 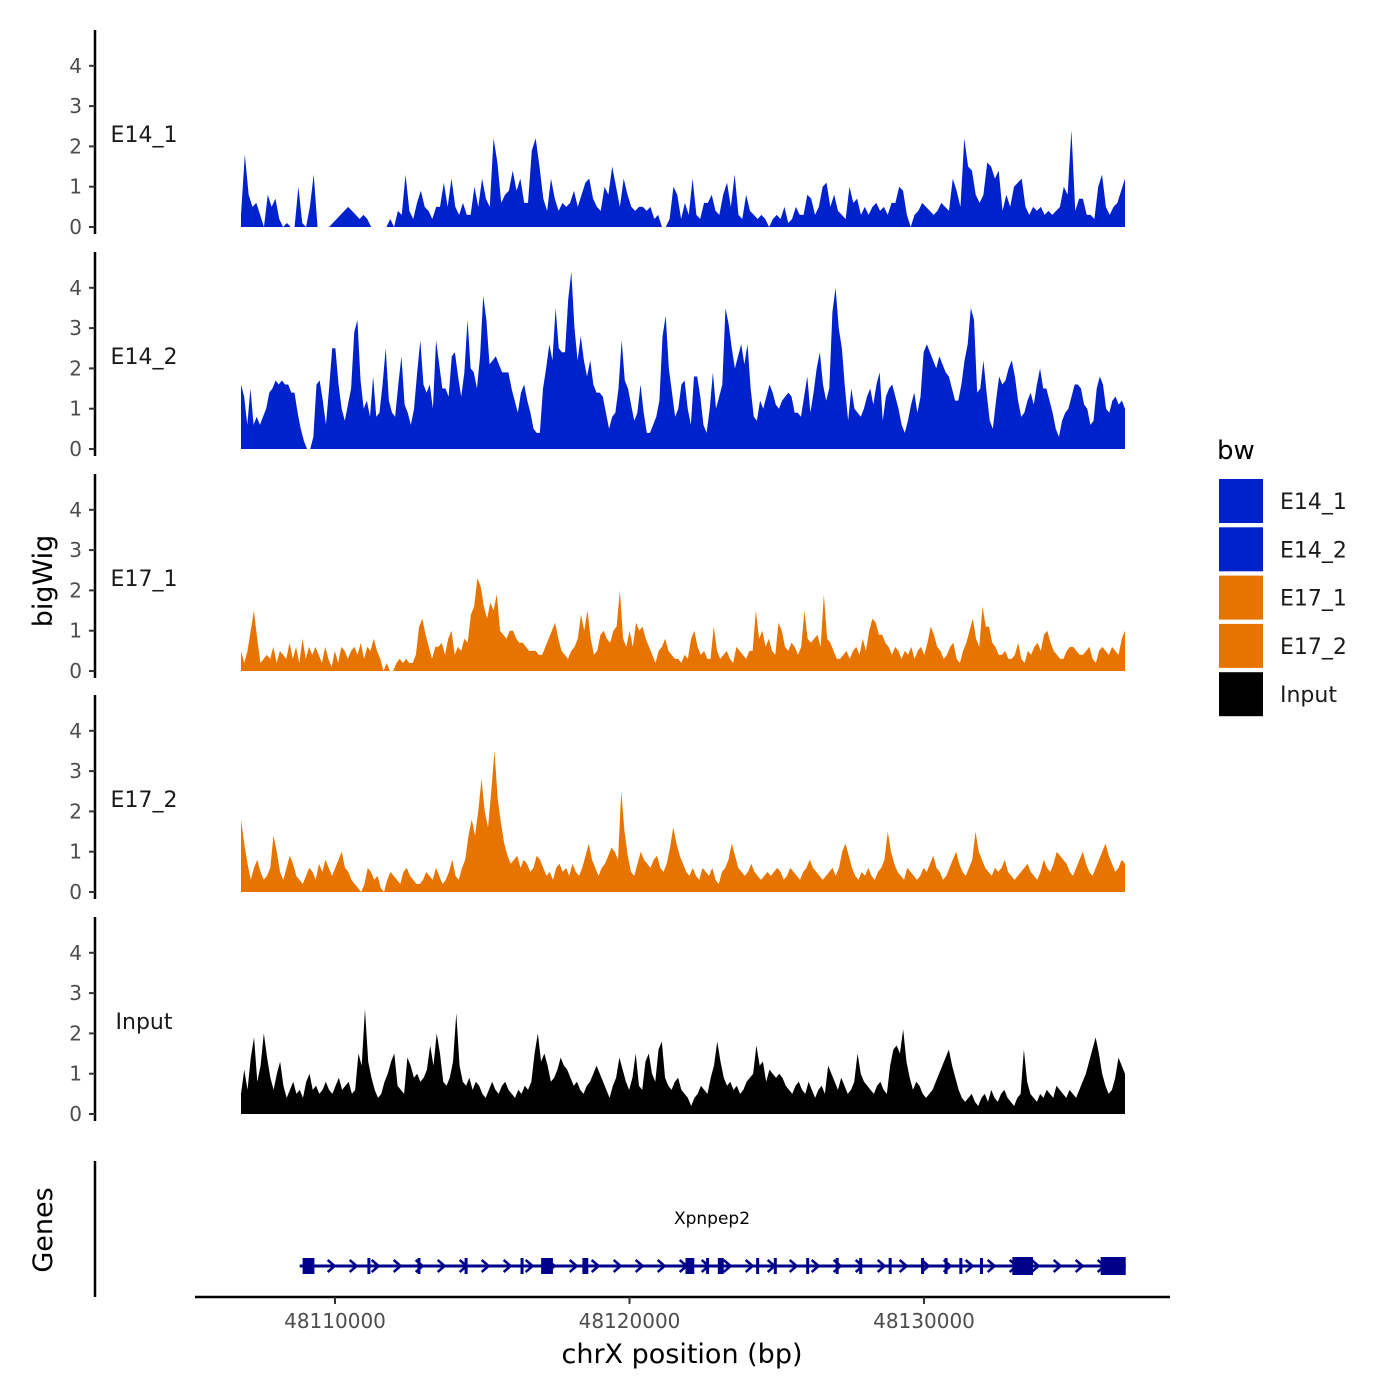 I want to click on legend-title: bw, so click(x=1236, y=451).